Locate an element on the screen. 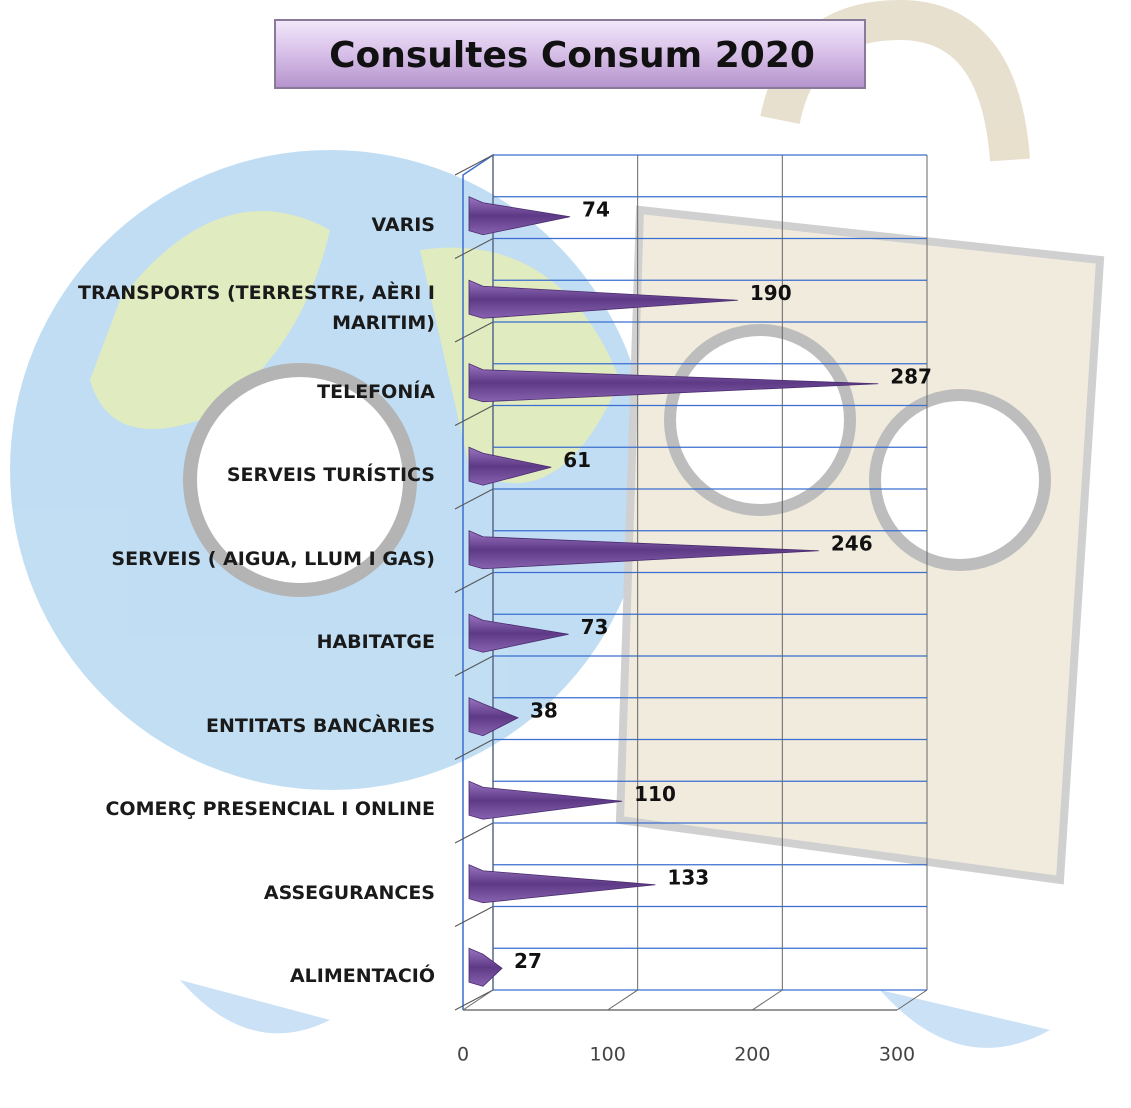 The width and height of the screenshot is (1131, 1108). category-label: ALIMENTACIÓ is located at coordinates (362, 976).